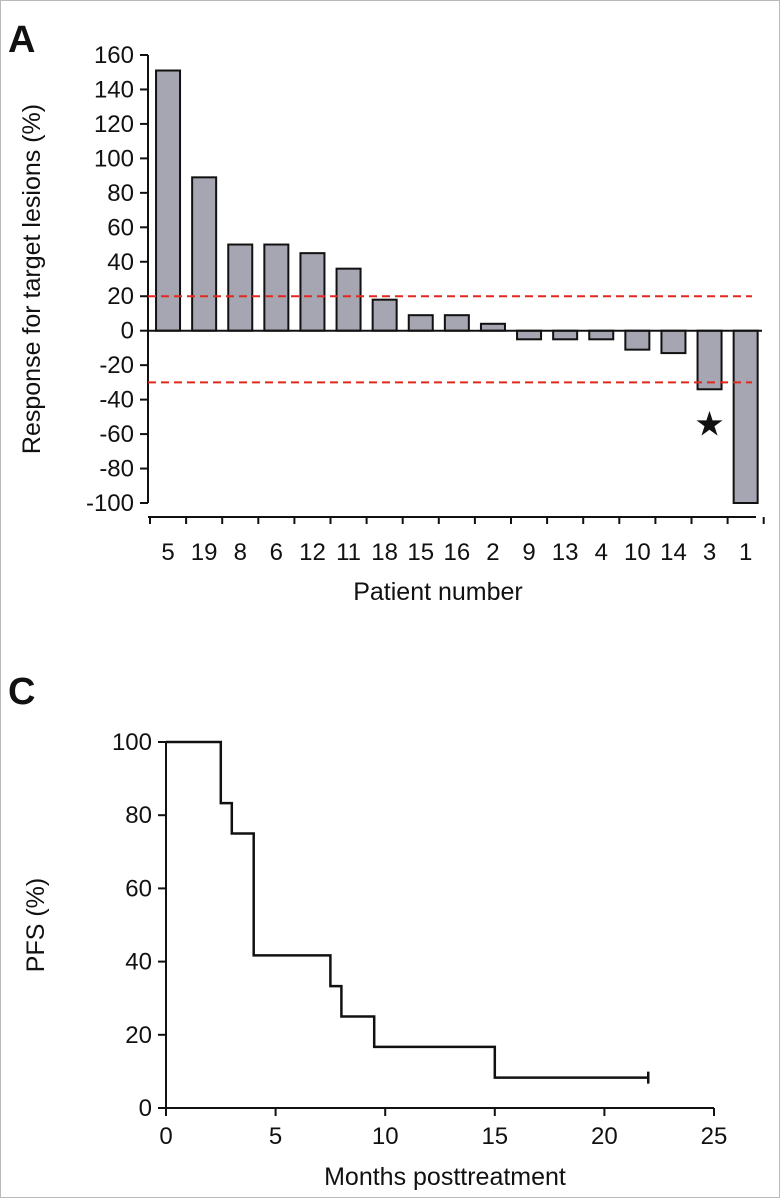 The image size is (780, 1198). What do you see at coordinates (276, 552) in the screenshot?
I see `panel-a-x-tick-label: 6` at bounding box center [276, 552].